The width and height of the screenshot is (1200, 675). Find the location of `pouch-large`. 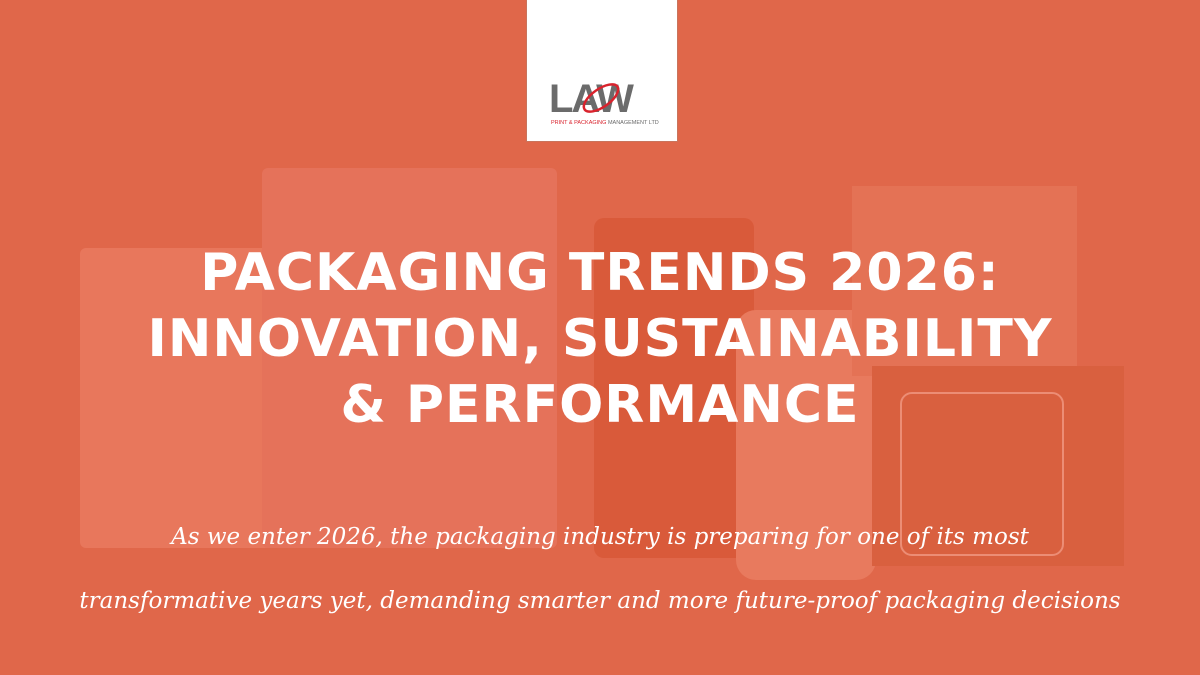

pouch-large is located at coordinates (409, 358).